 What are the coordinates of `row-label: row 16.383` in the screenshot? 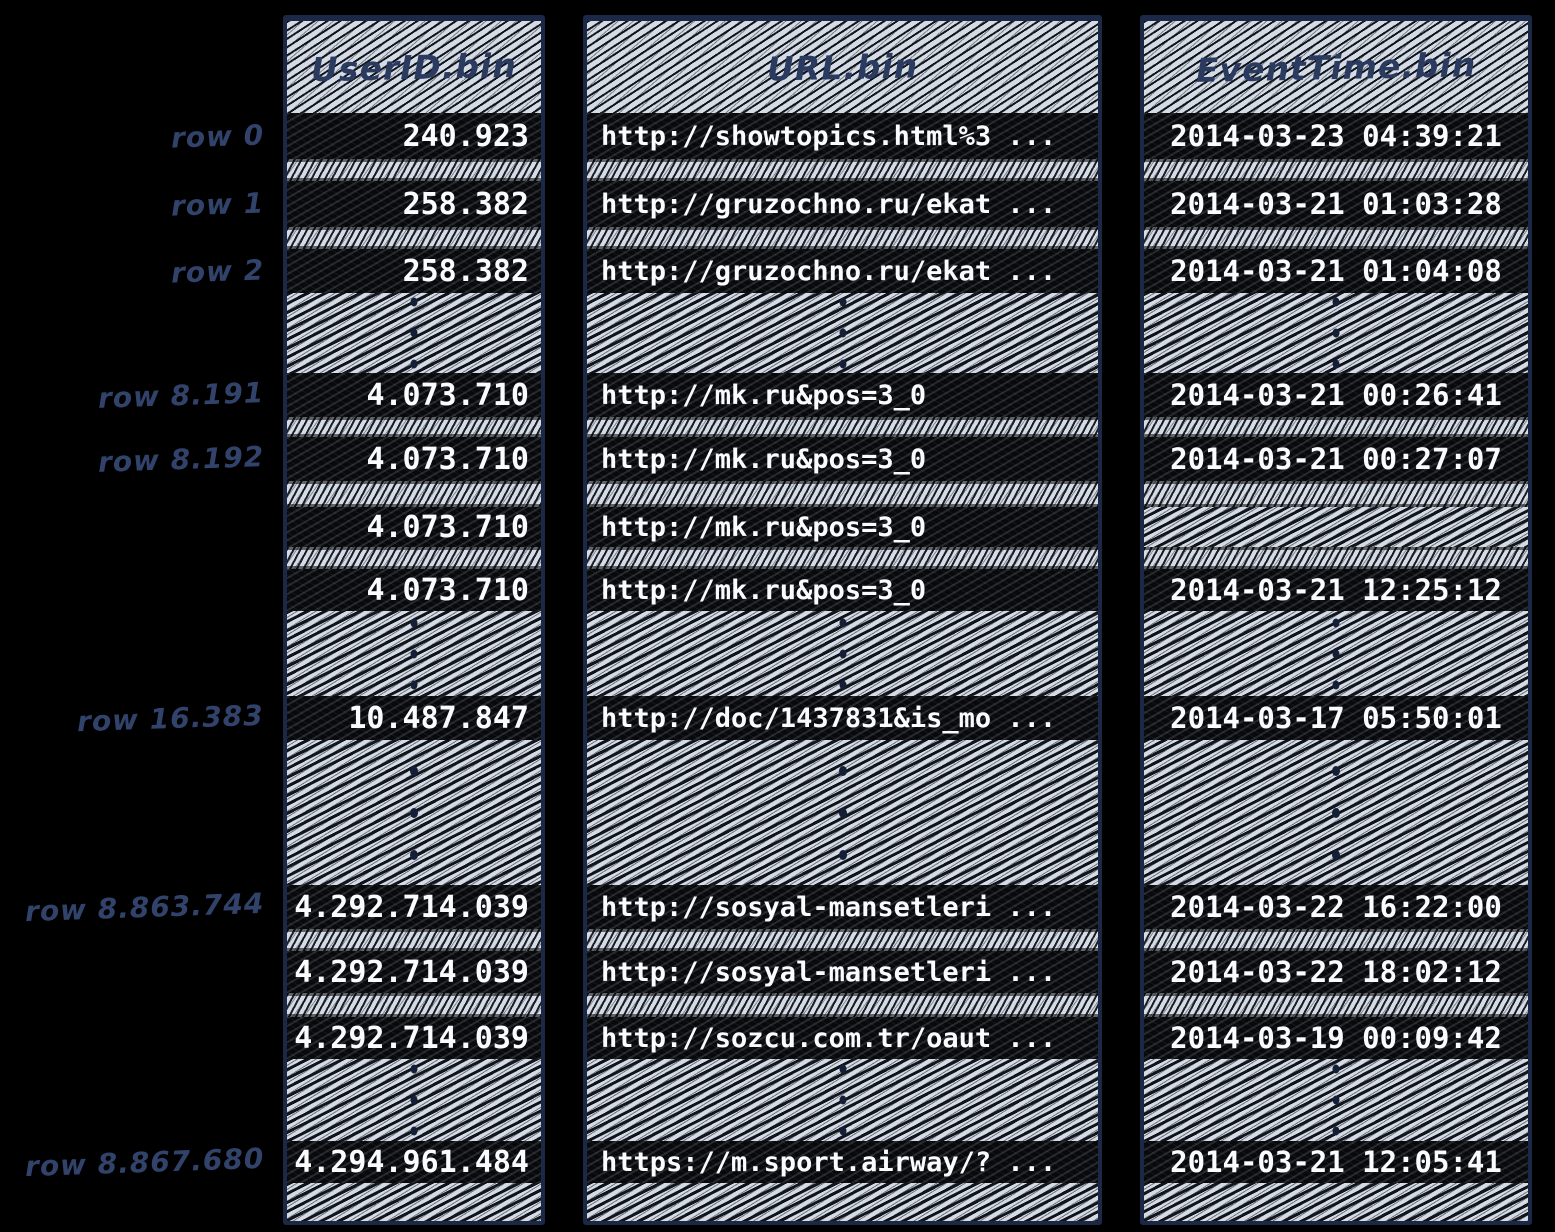 It's located at (170, 718).